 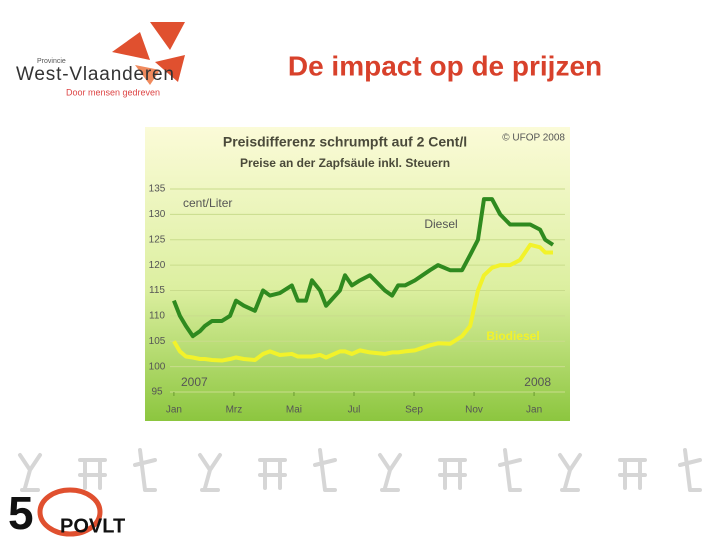 I want to click on y-tick-label: 95, so click(x=157, y=392).